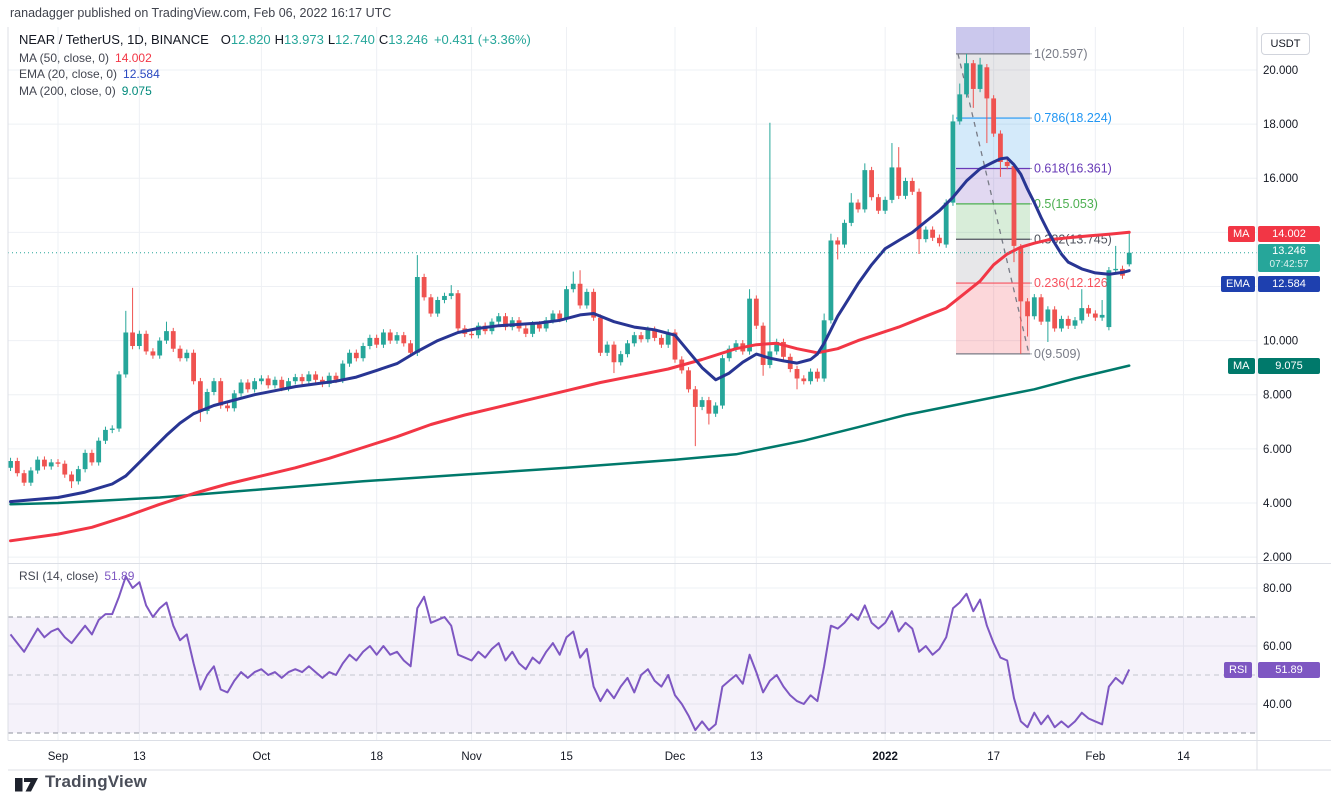 The width and height of the screenshot is (1331, 806). I want to click on ohlc-high-label: H, so click(279, 39).